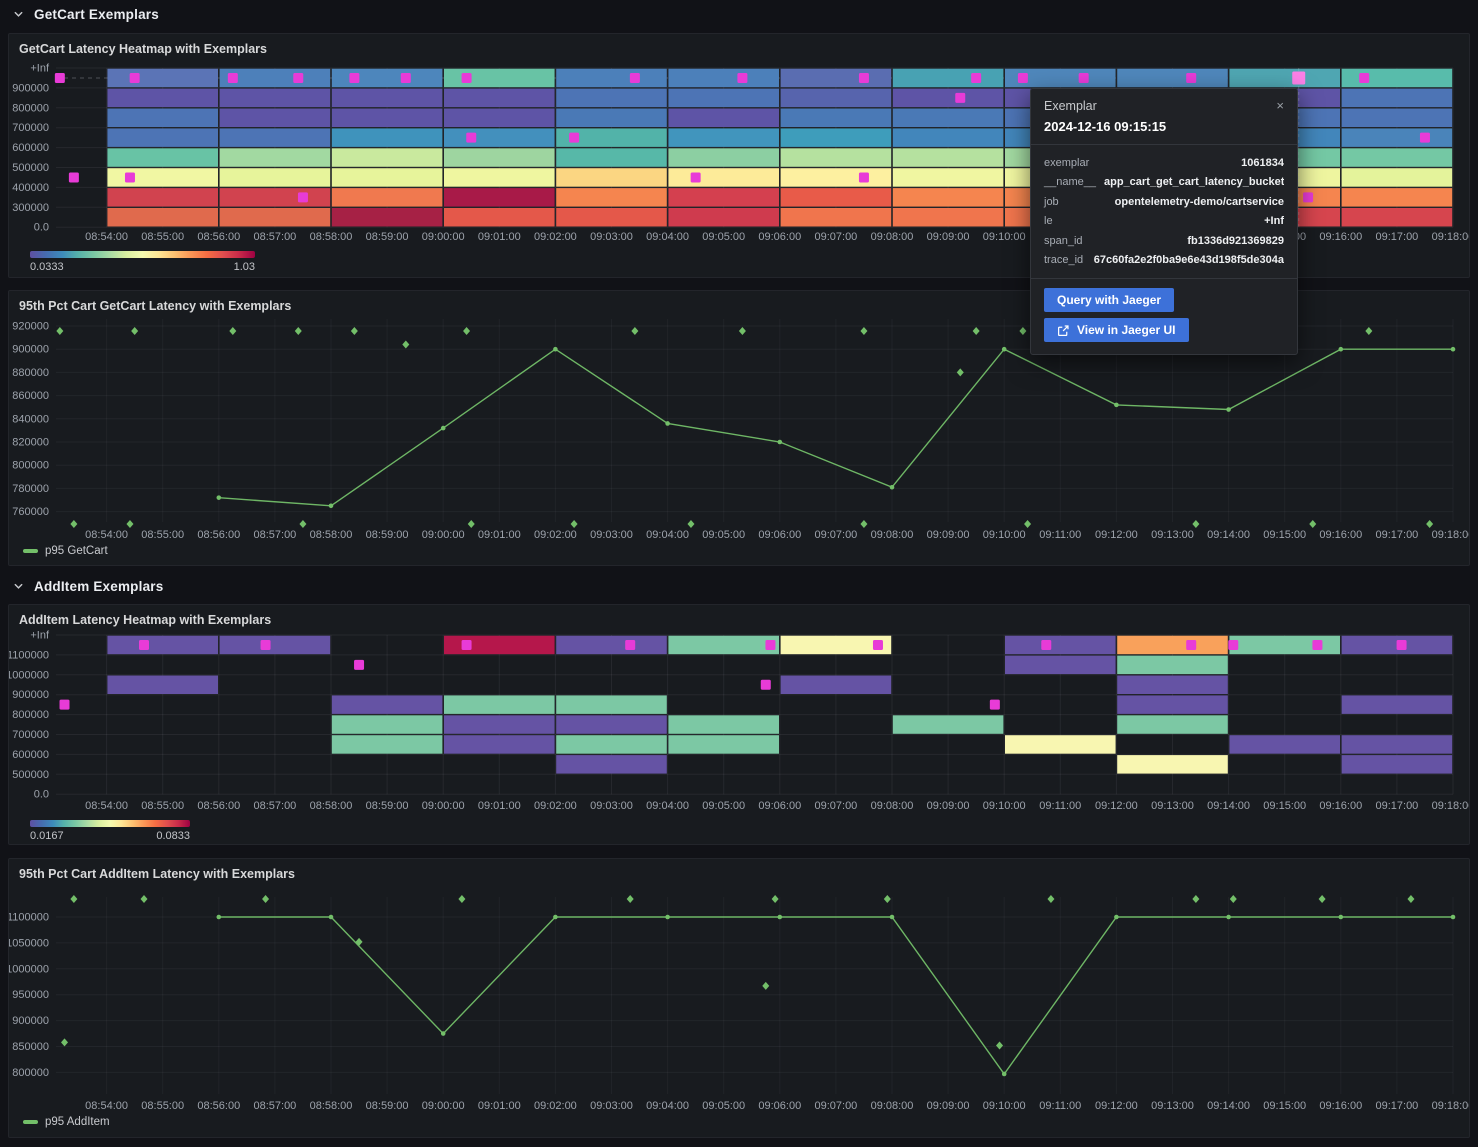 This screenshot has width=1478, height=1147. What do you see at coordinates (1051, 201) in the screenshot?
I see `field-label: job` at bounding box center [1051, 201].